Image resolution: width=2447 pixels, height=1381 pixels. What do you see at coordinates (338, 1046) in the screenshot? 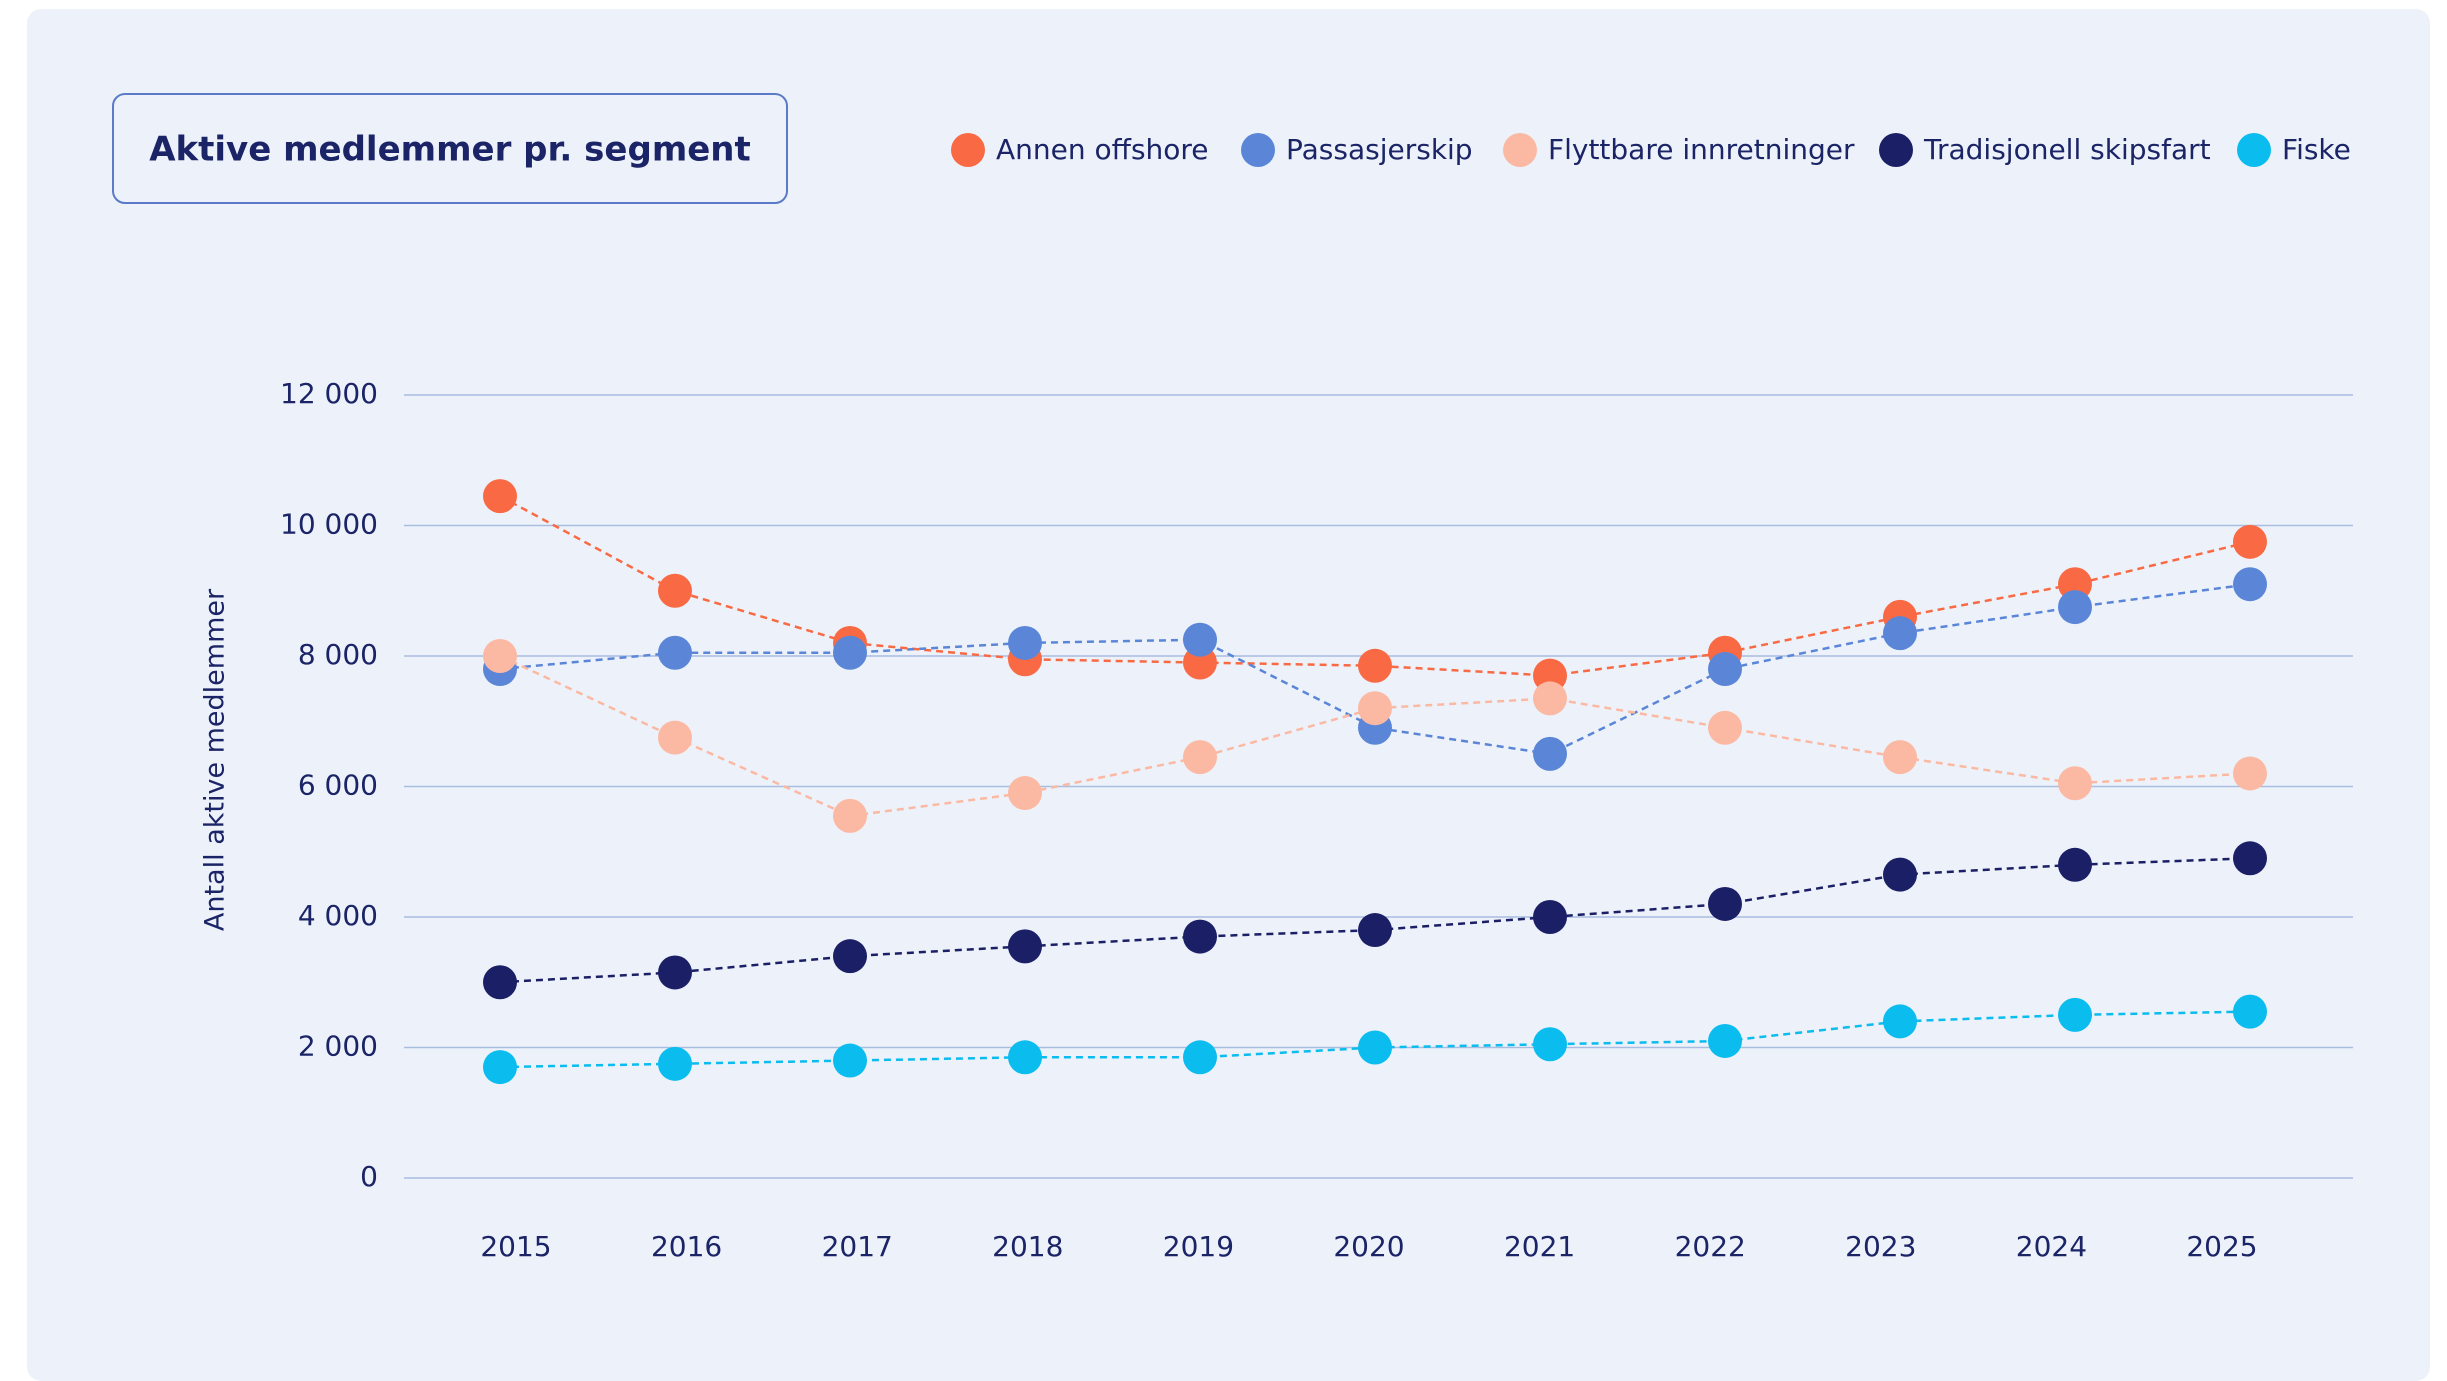
I see `y-tick-label: 2 000` at bounding box center [338, 1046].